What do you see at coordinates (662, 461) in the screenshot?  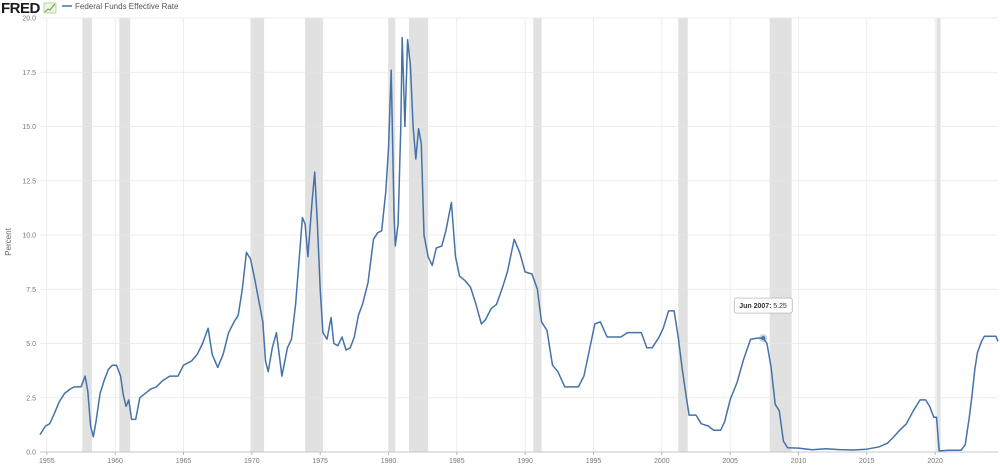 I see `x-tick-label: 2000` at bounding box center [662, 461].